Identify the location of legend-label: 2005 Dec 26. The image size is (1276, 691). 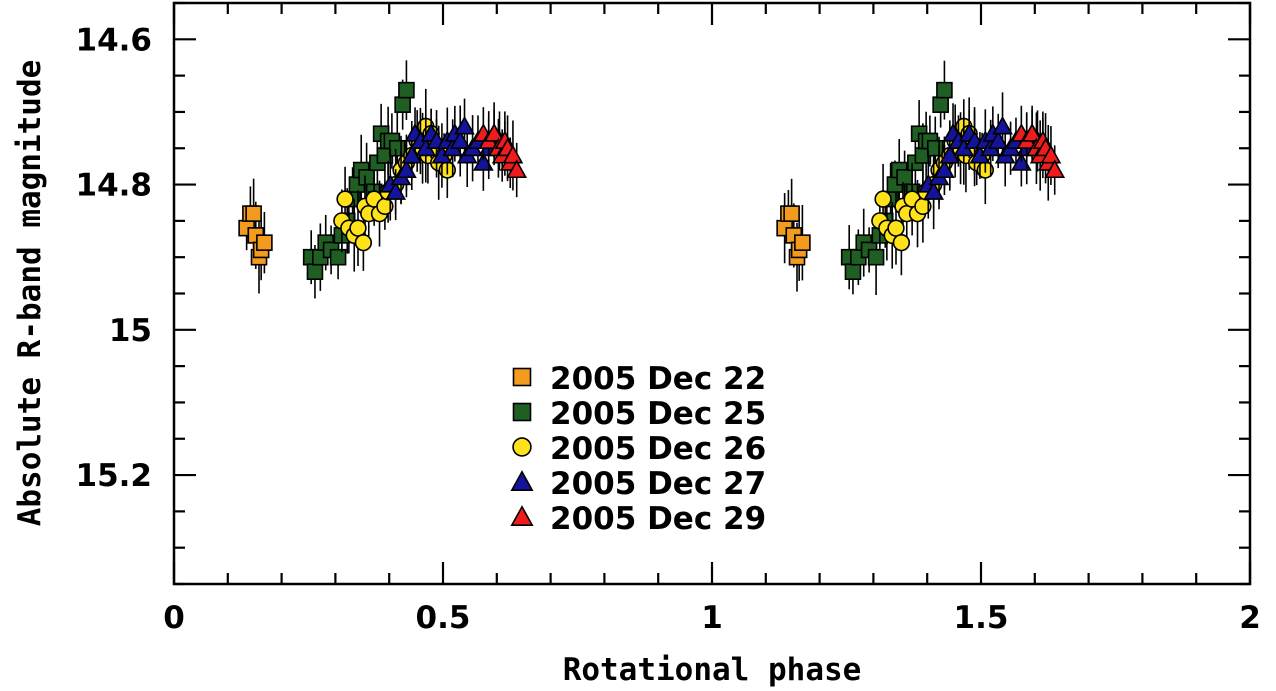
(658, 449).